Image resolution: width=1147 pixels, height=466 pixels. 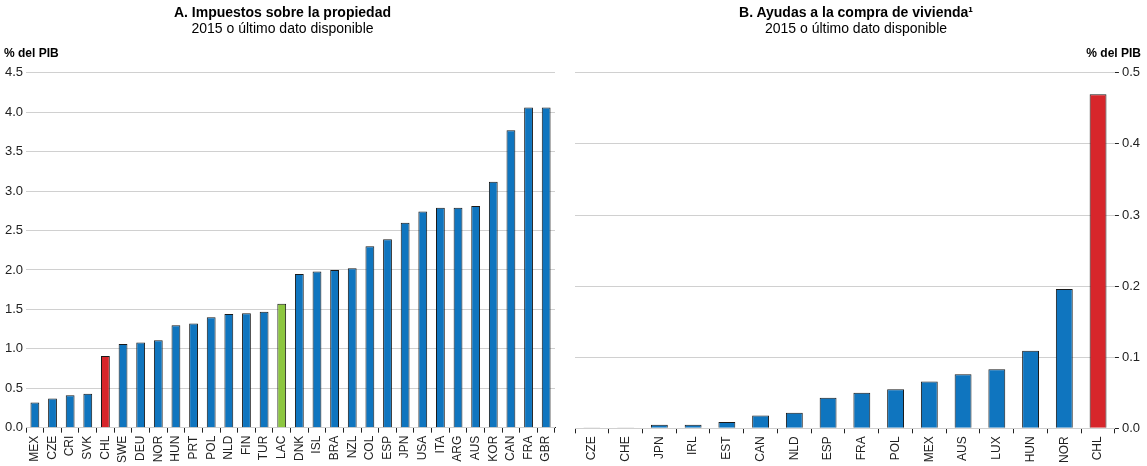 I want to click on x-tick-label: DNK, so click(x=298, y=448).